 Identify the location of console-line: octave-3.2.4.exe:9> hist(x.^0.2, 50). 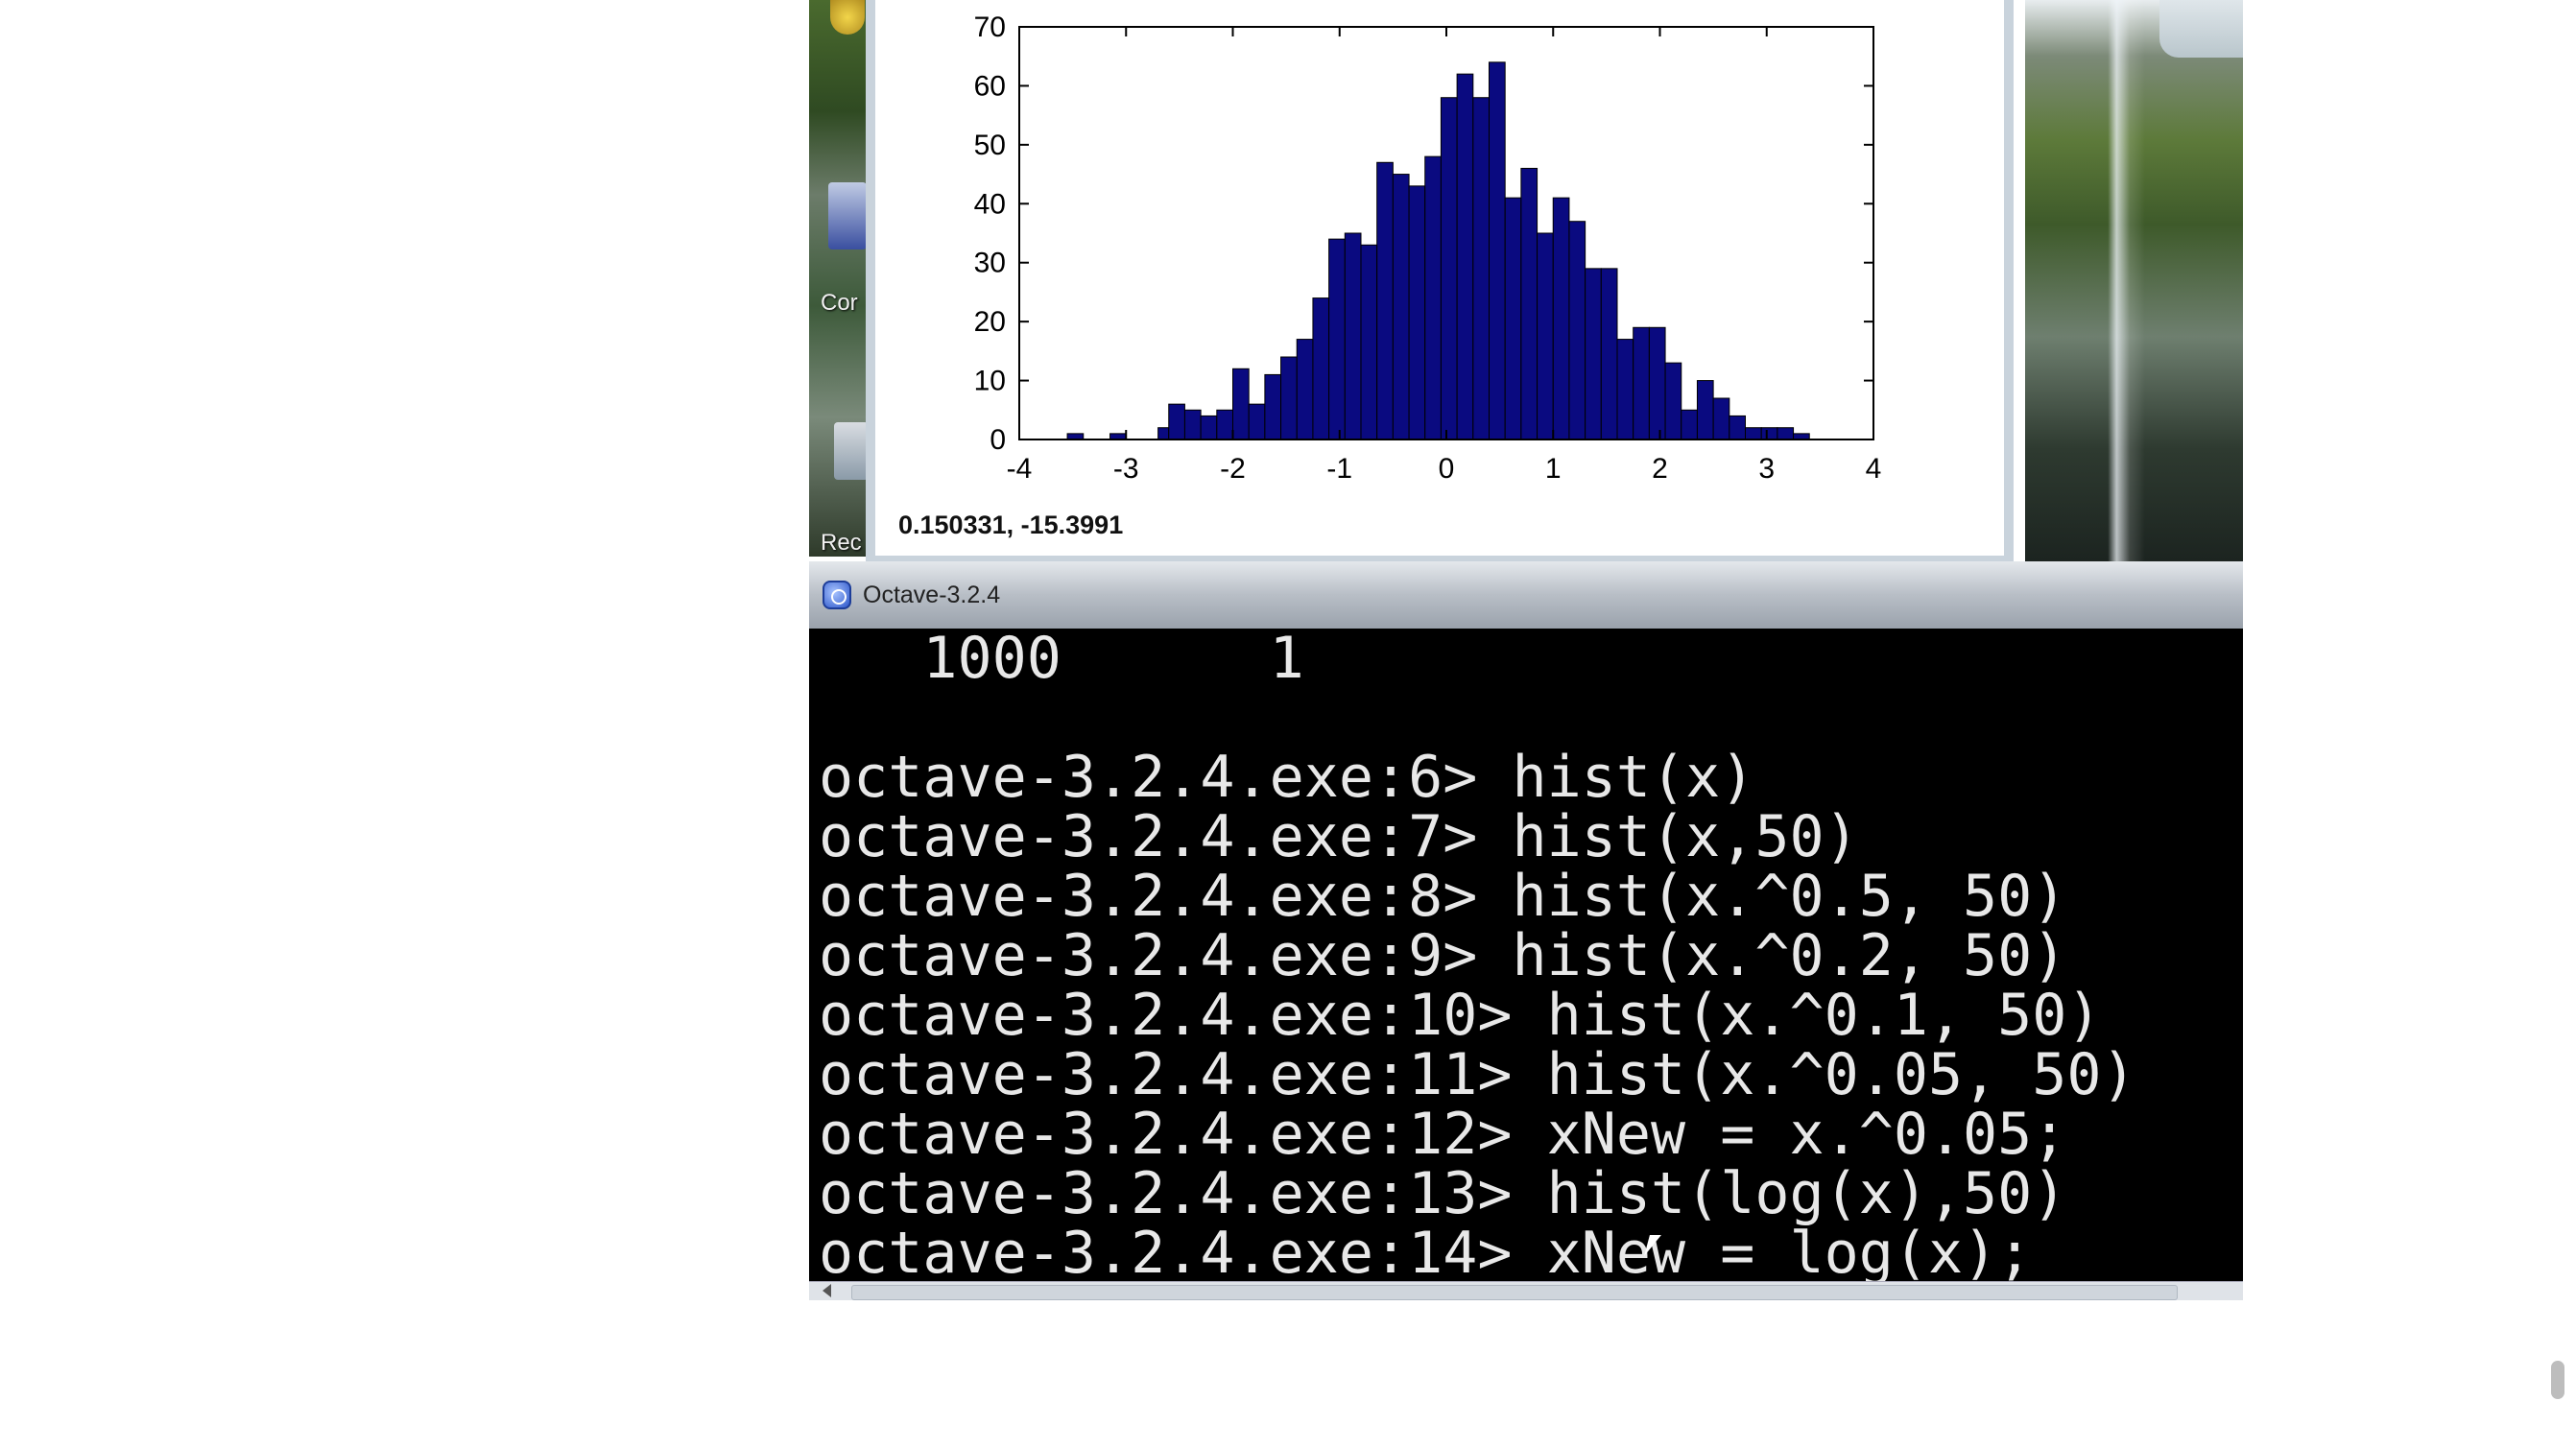
(1443, 956).